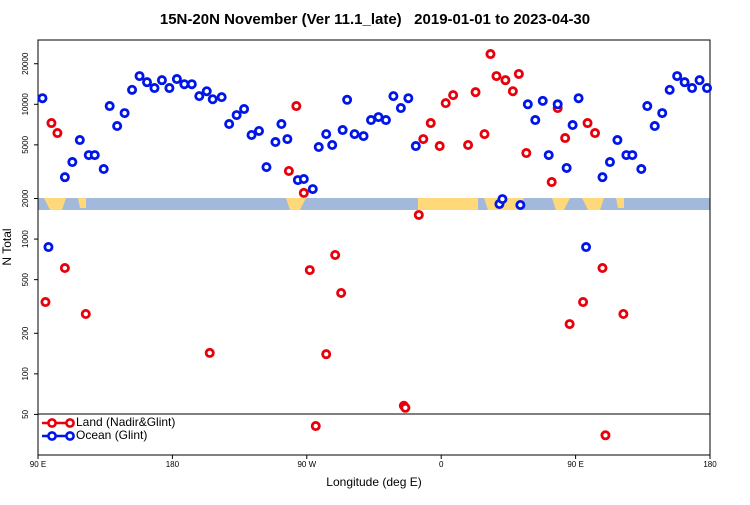 This screenshot has height=505, width=750. Describe the element at coordinates (111, 435) in the screenshot. I see `legend-label: Ocean (Glint)` at that location.